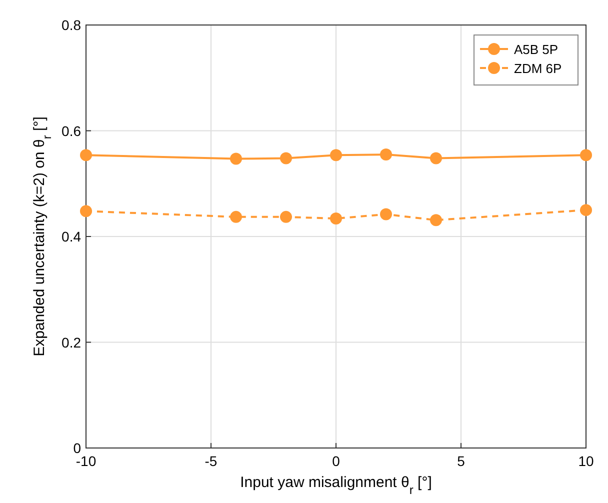 Image resolution: width=608 pixels, height=503 pixels. I want to click on y-tick-label: 0.6, so click(72, 130).